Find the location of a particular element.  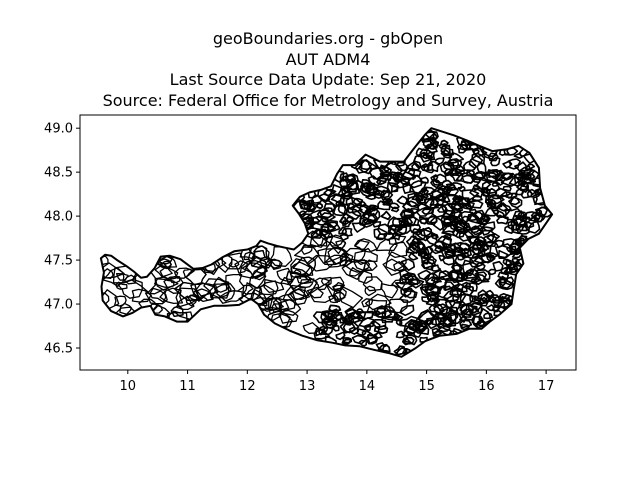

y-tick-label: 48.5 is located at coordinates (58, 173).